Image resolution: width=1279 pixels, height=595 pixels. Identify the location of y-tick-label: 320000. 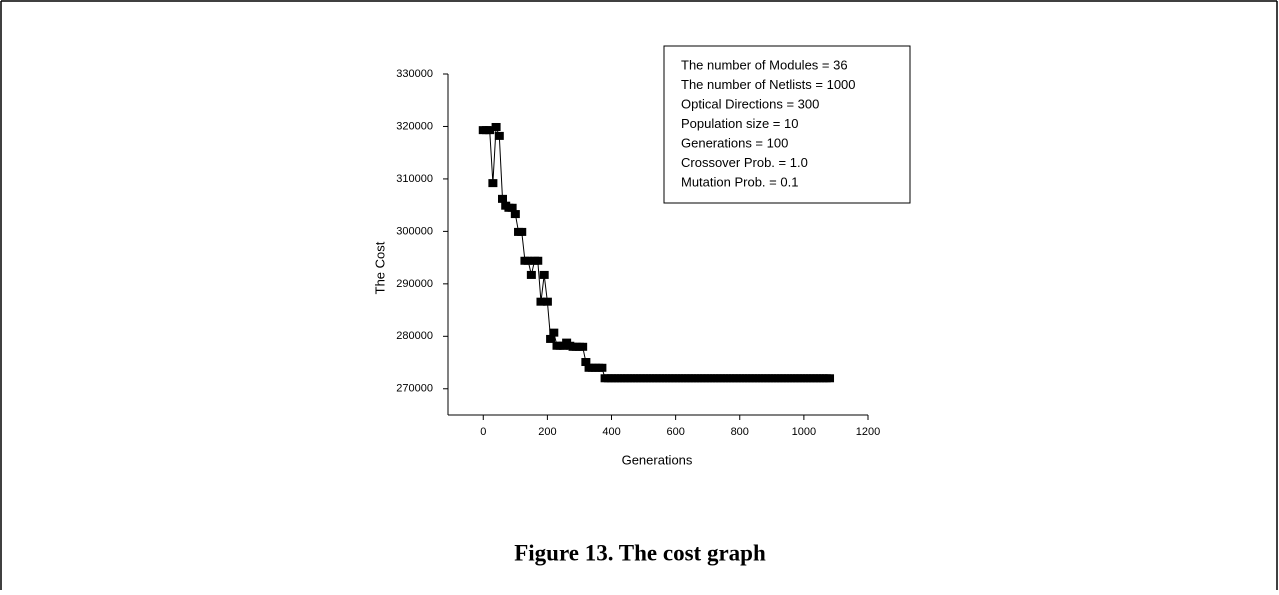
(414, 126).